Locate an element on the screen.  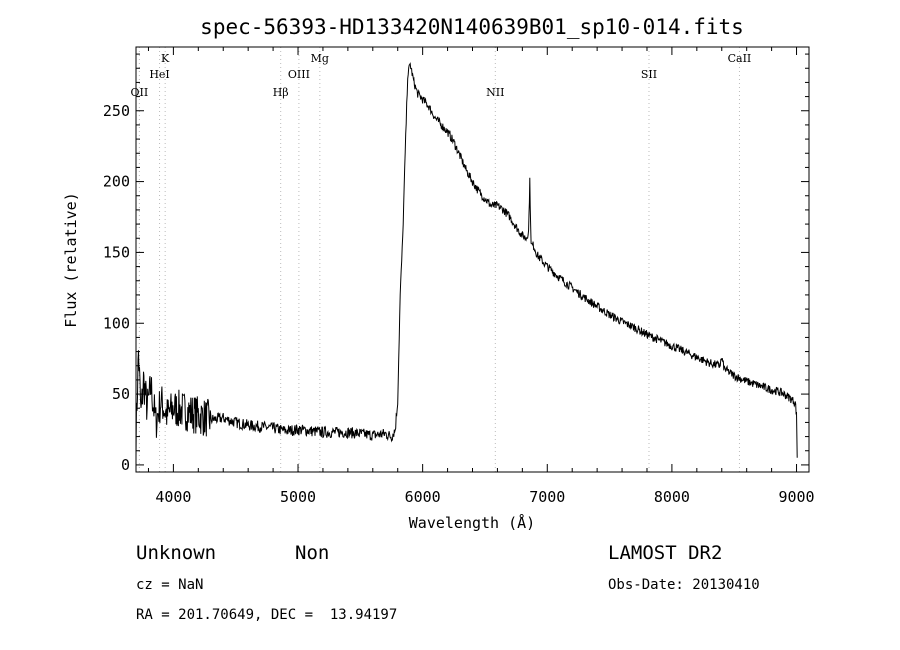
survey-text: LAMOST DR2 is located at coordinates (665, 553).